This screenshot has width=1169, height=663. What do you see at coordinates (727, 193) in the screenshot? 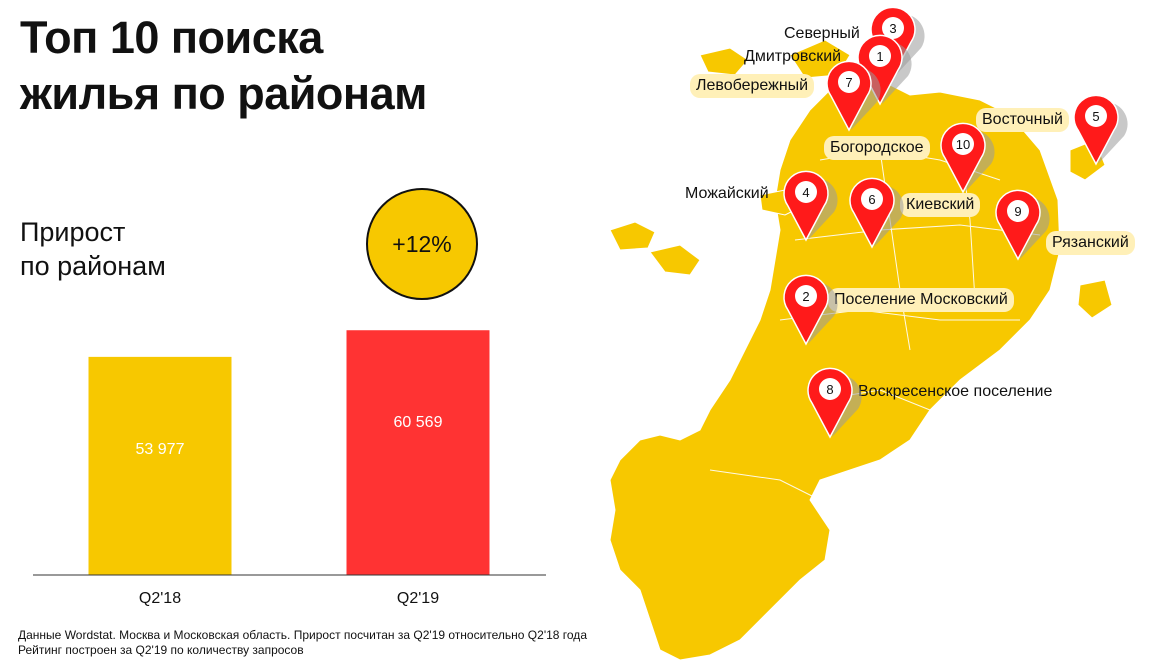
I see `district-label-mozhaysky: Можайский` at bounding box center [727, 193].